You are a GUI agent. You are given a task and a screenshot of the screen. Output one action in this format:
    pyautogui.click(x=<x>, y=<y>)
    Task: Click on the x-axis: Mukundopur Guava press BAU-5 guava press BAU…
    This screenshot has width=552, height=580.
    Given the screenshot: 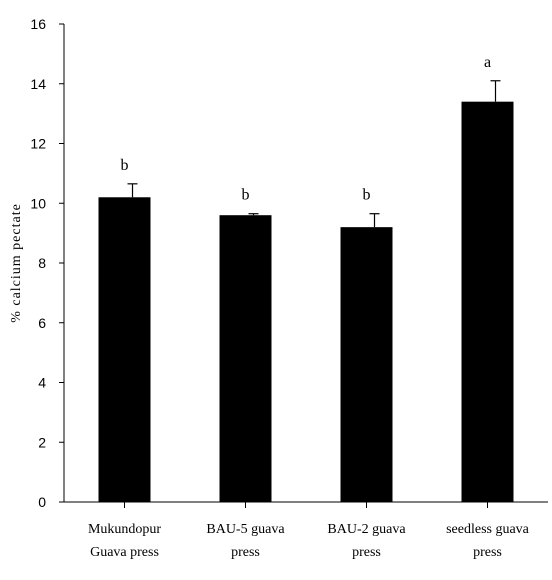 What is the action you would take?
    pyautogui.click(x=306, y=530)
    